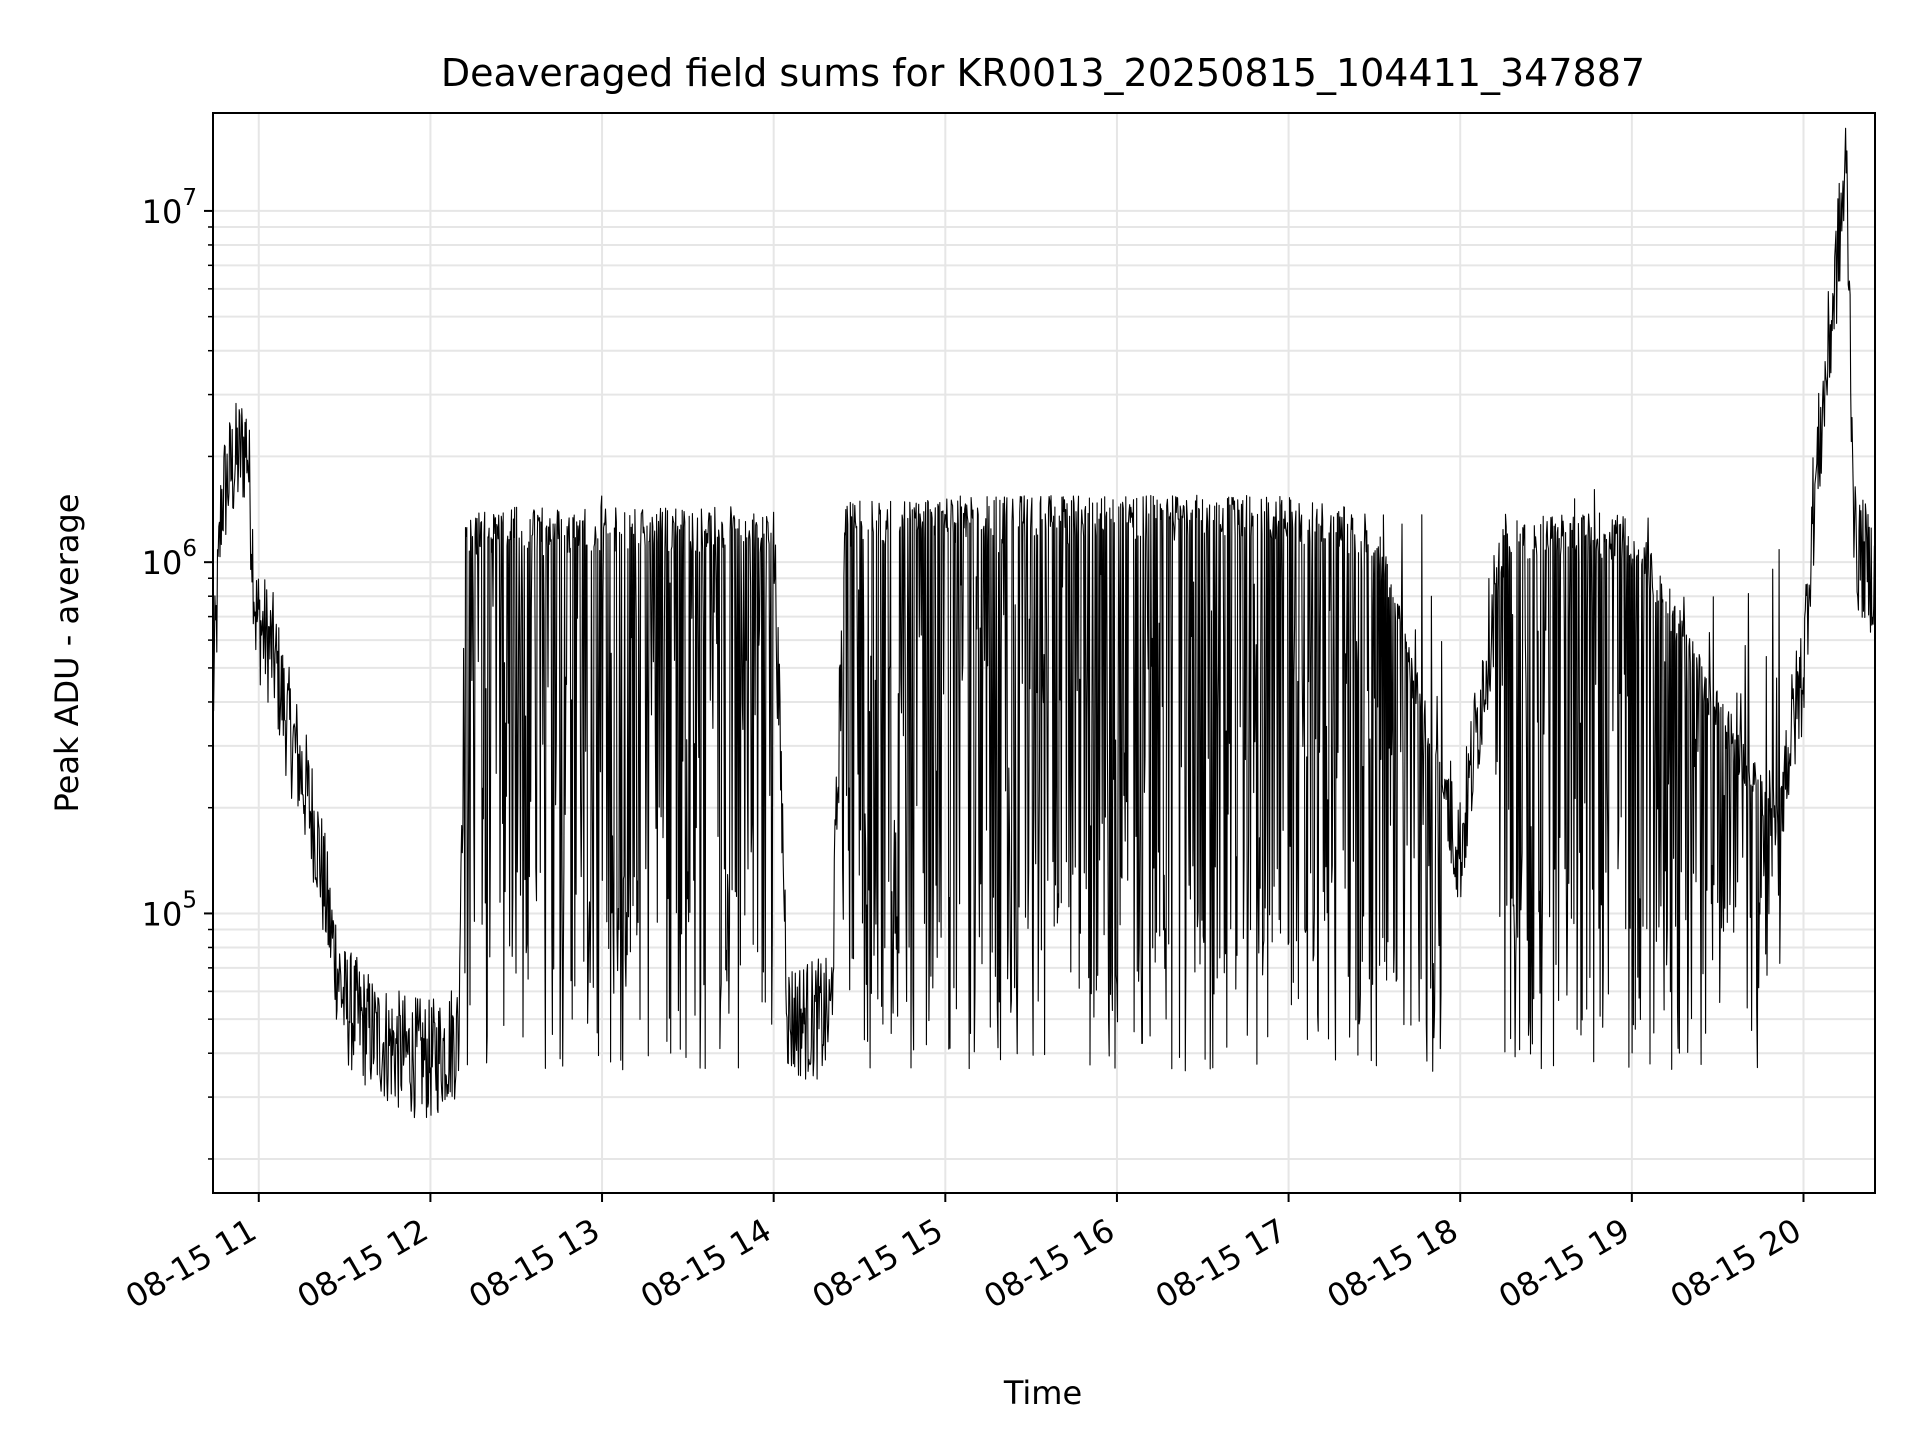 This screenshot has height=1440, width=1920. I want to click on y-tick-label-exponent: 5, so click(189, 900).